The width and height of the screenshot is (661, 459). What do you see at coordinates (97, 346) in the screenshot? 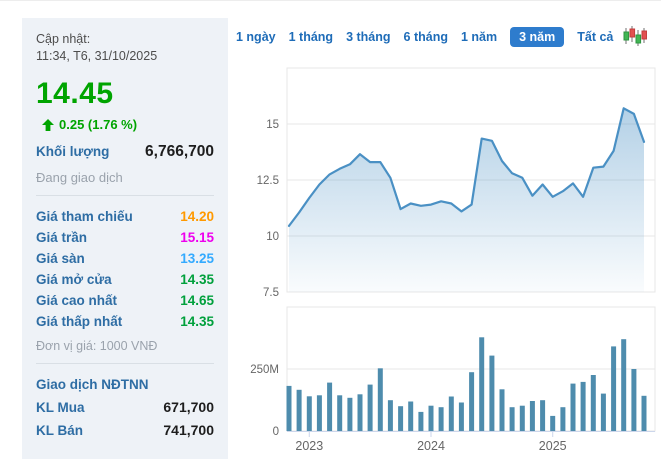
I see `price-unit-note: Đơn vị giá: 1000 VNĐ` at bounding box center [97, 346].